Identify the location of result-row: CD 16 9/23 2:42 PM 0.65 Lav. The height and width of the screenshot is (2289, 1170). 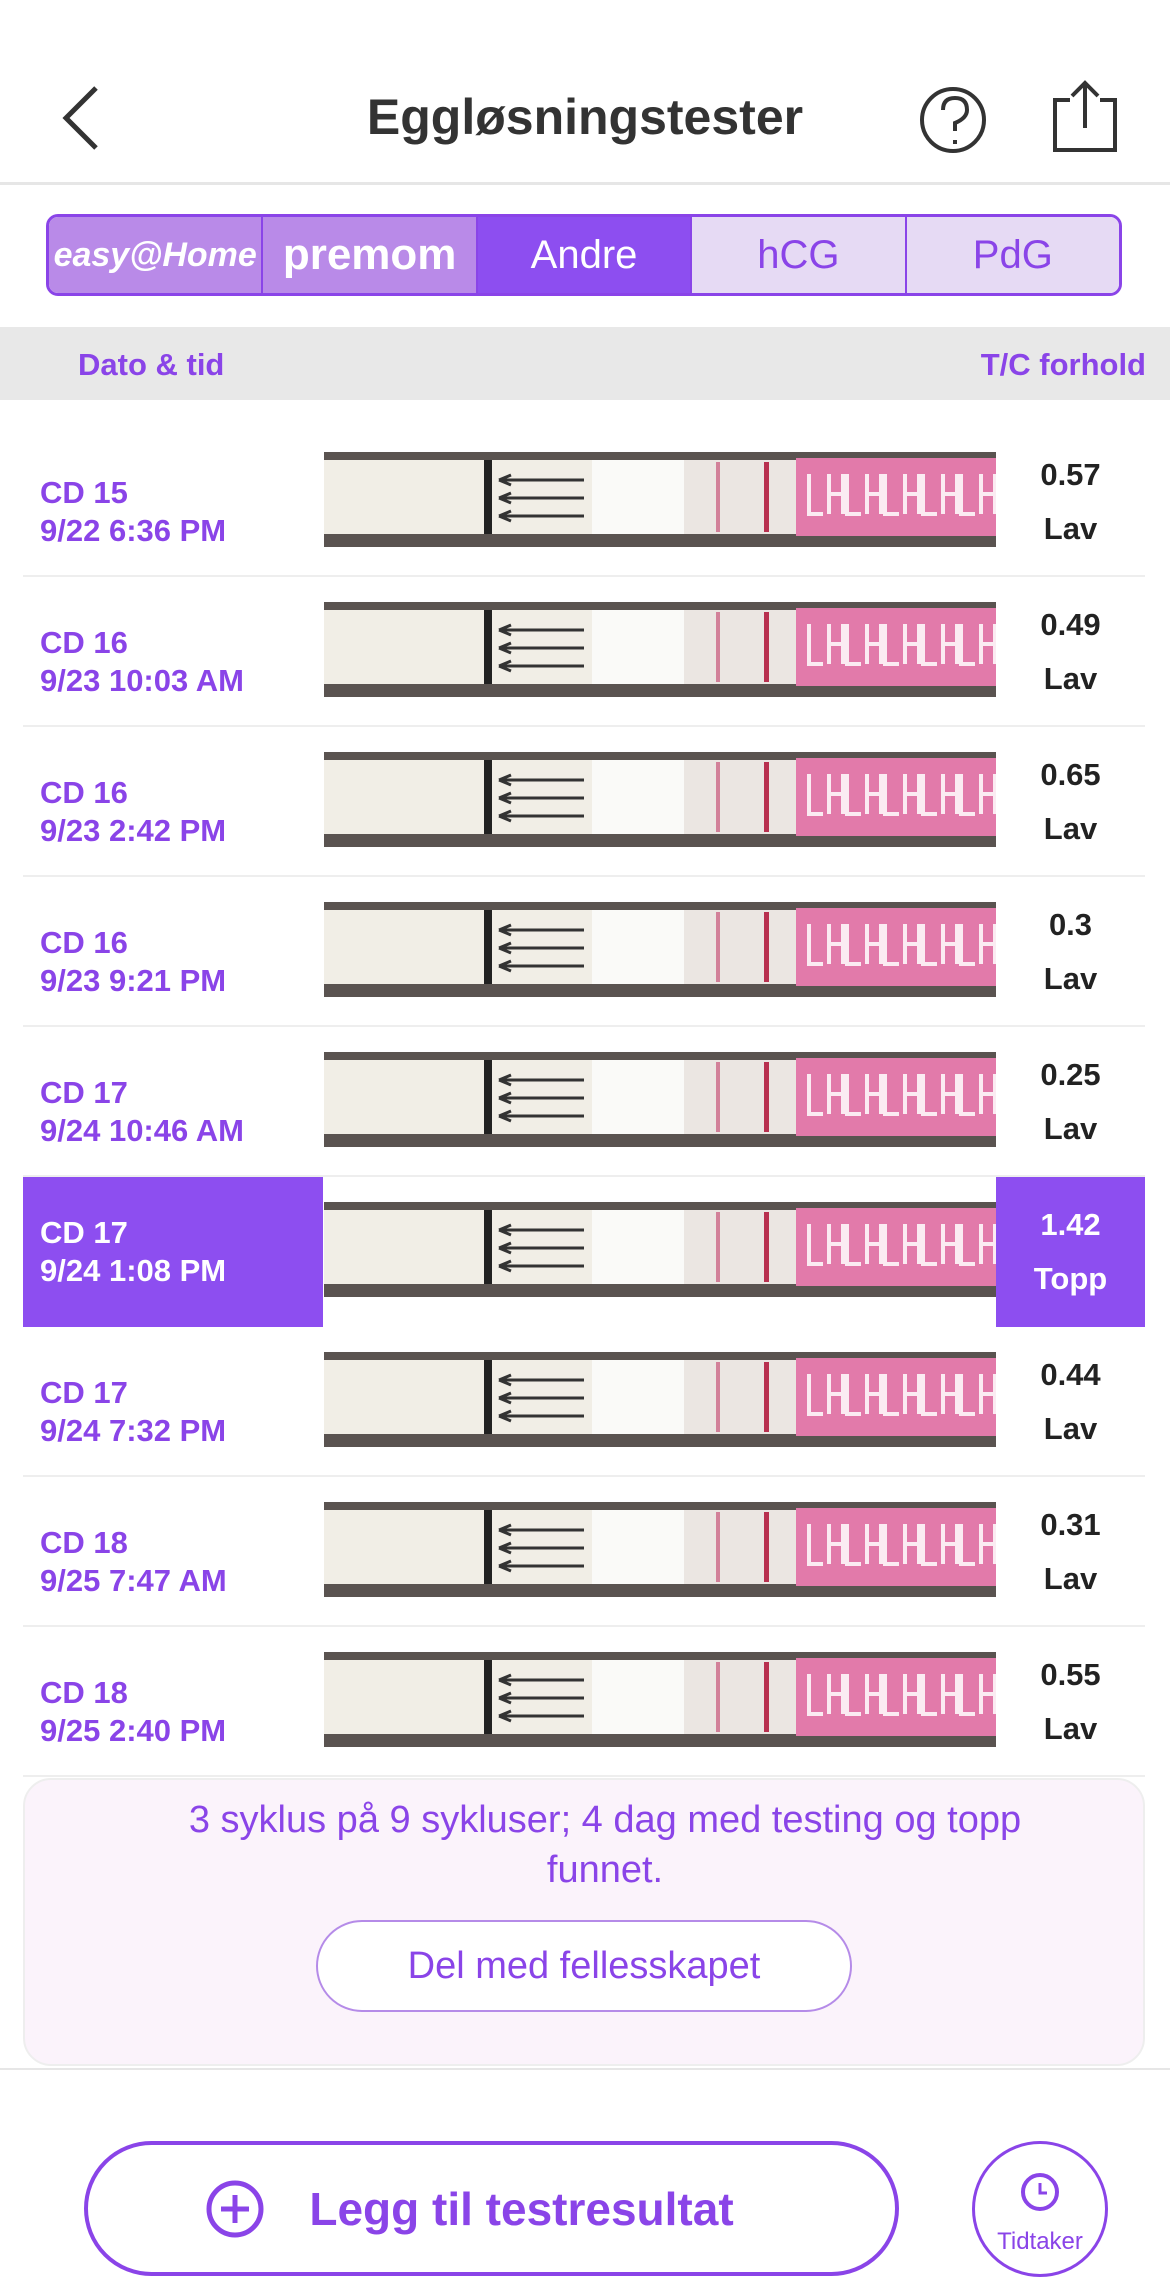
(584, 802).